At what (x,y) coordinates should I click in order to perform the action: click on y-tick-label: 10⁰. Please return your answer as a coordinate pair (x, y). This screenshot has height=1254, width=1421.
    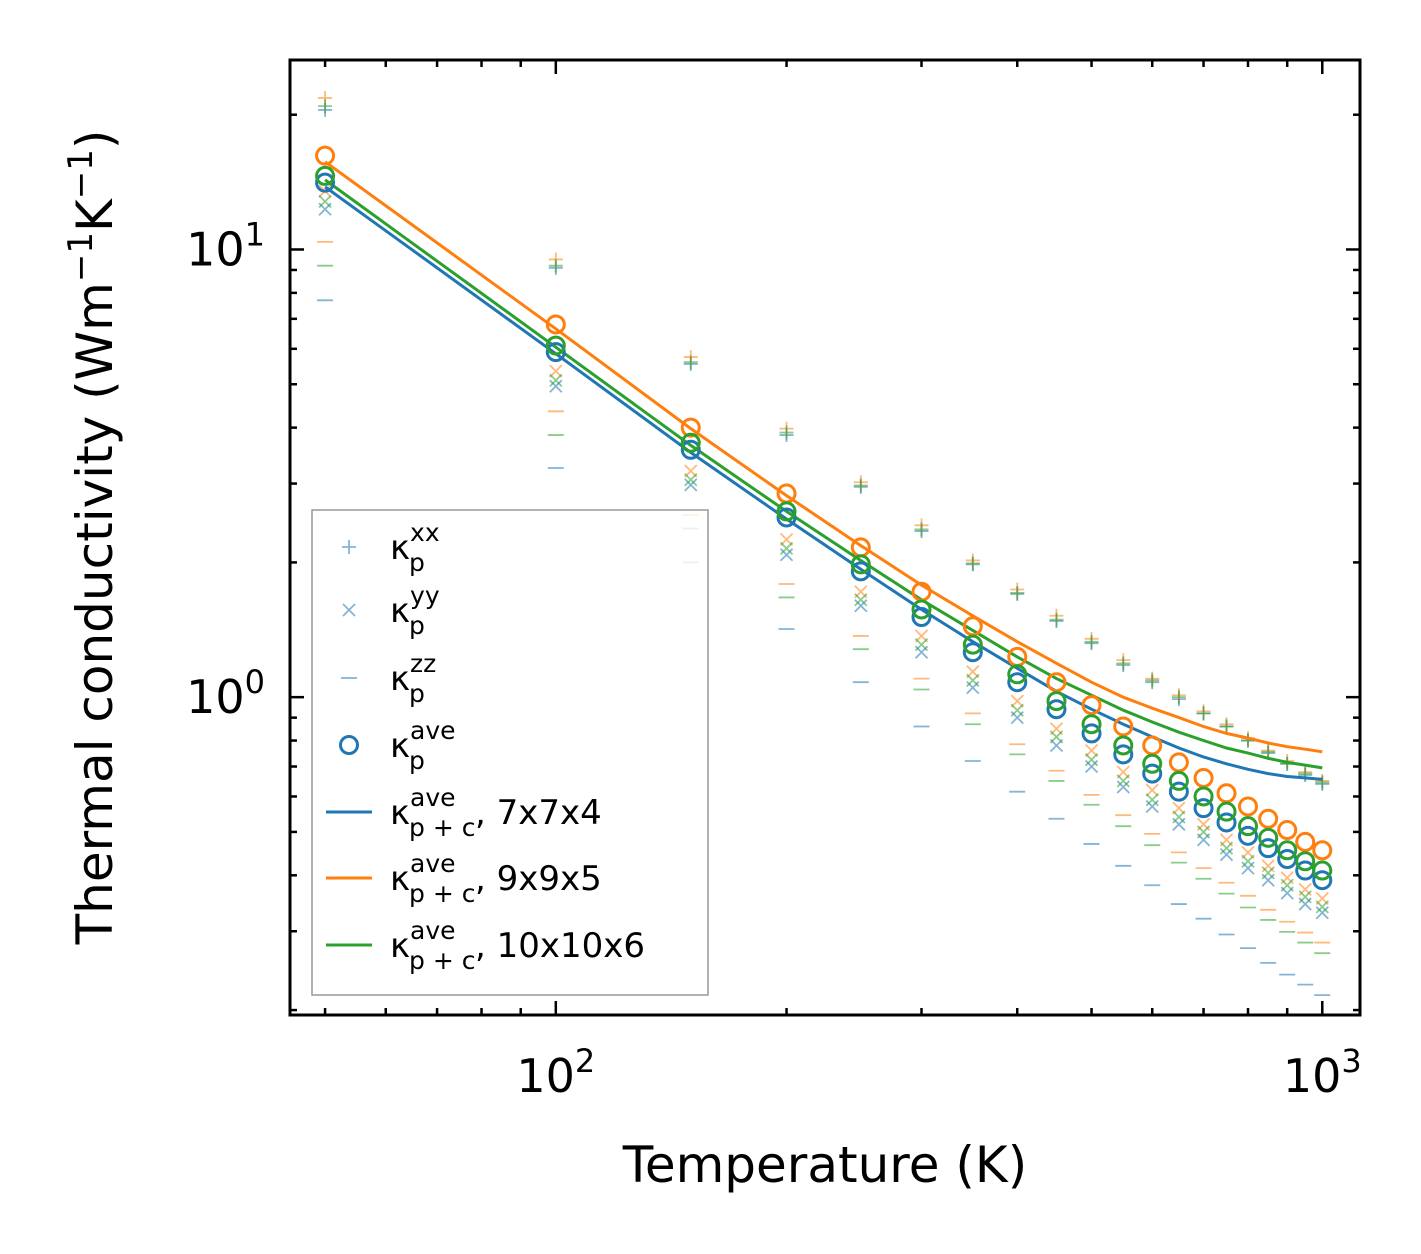
    Looking at the image, I should click on (225, 693).